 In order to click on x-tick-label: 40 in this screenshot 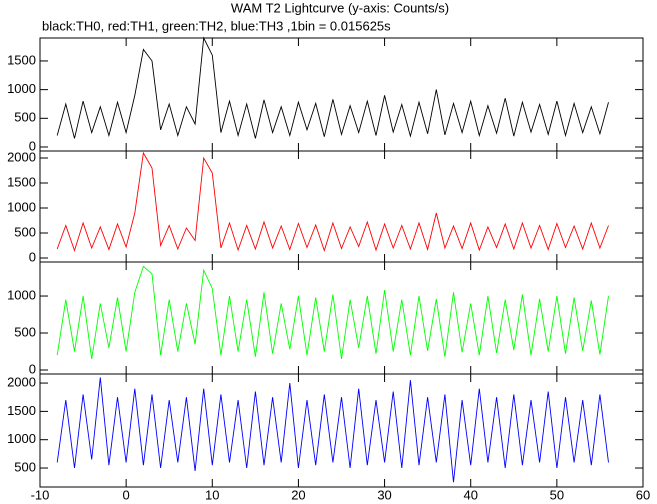, I will do `click(470, 494)`.